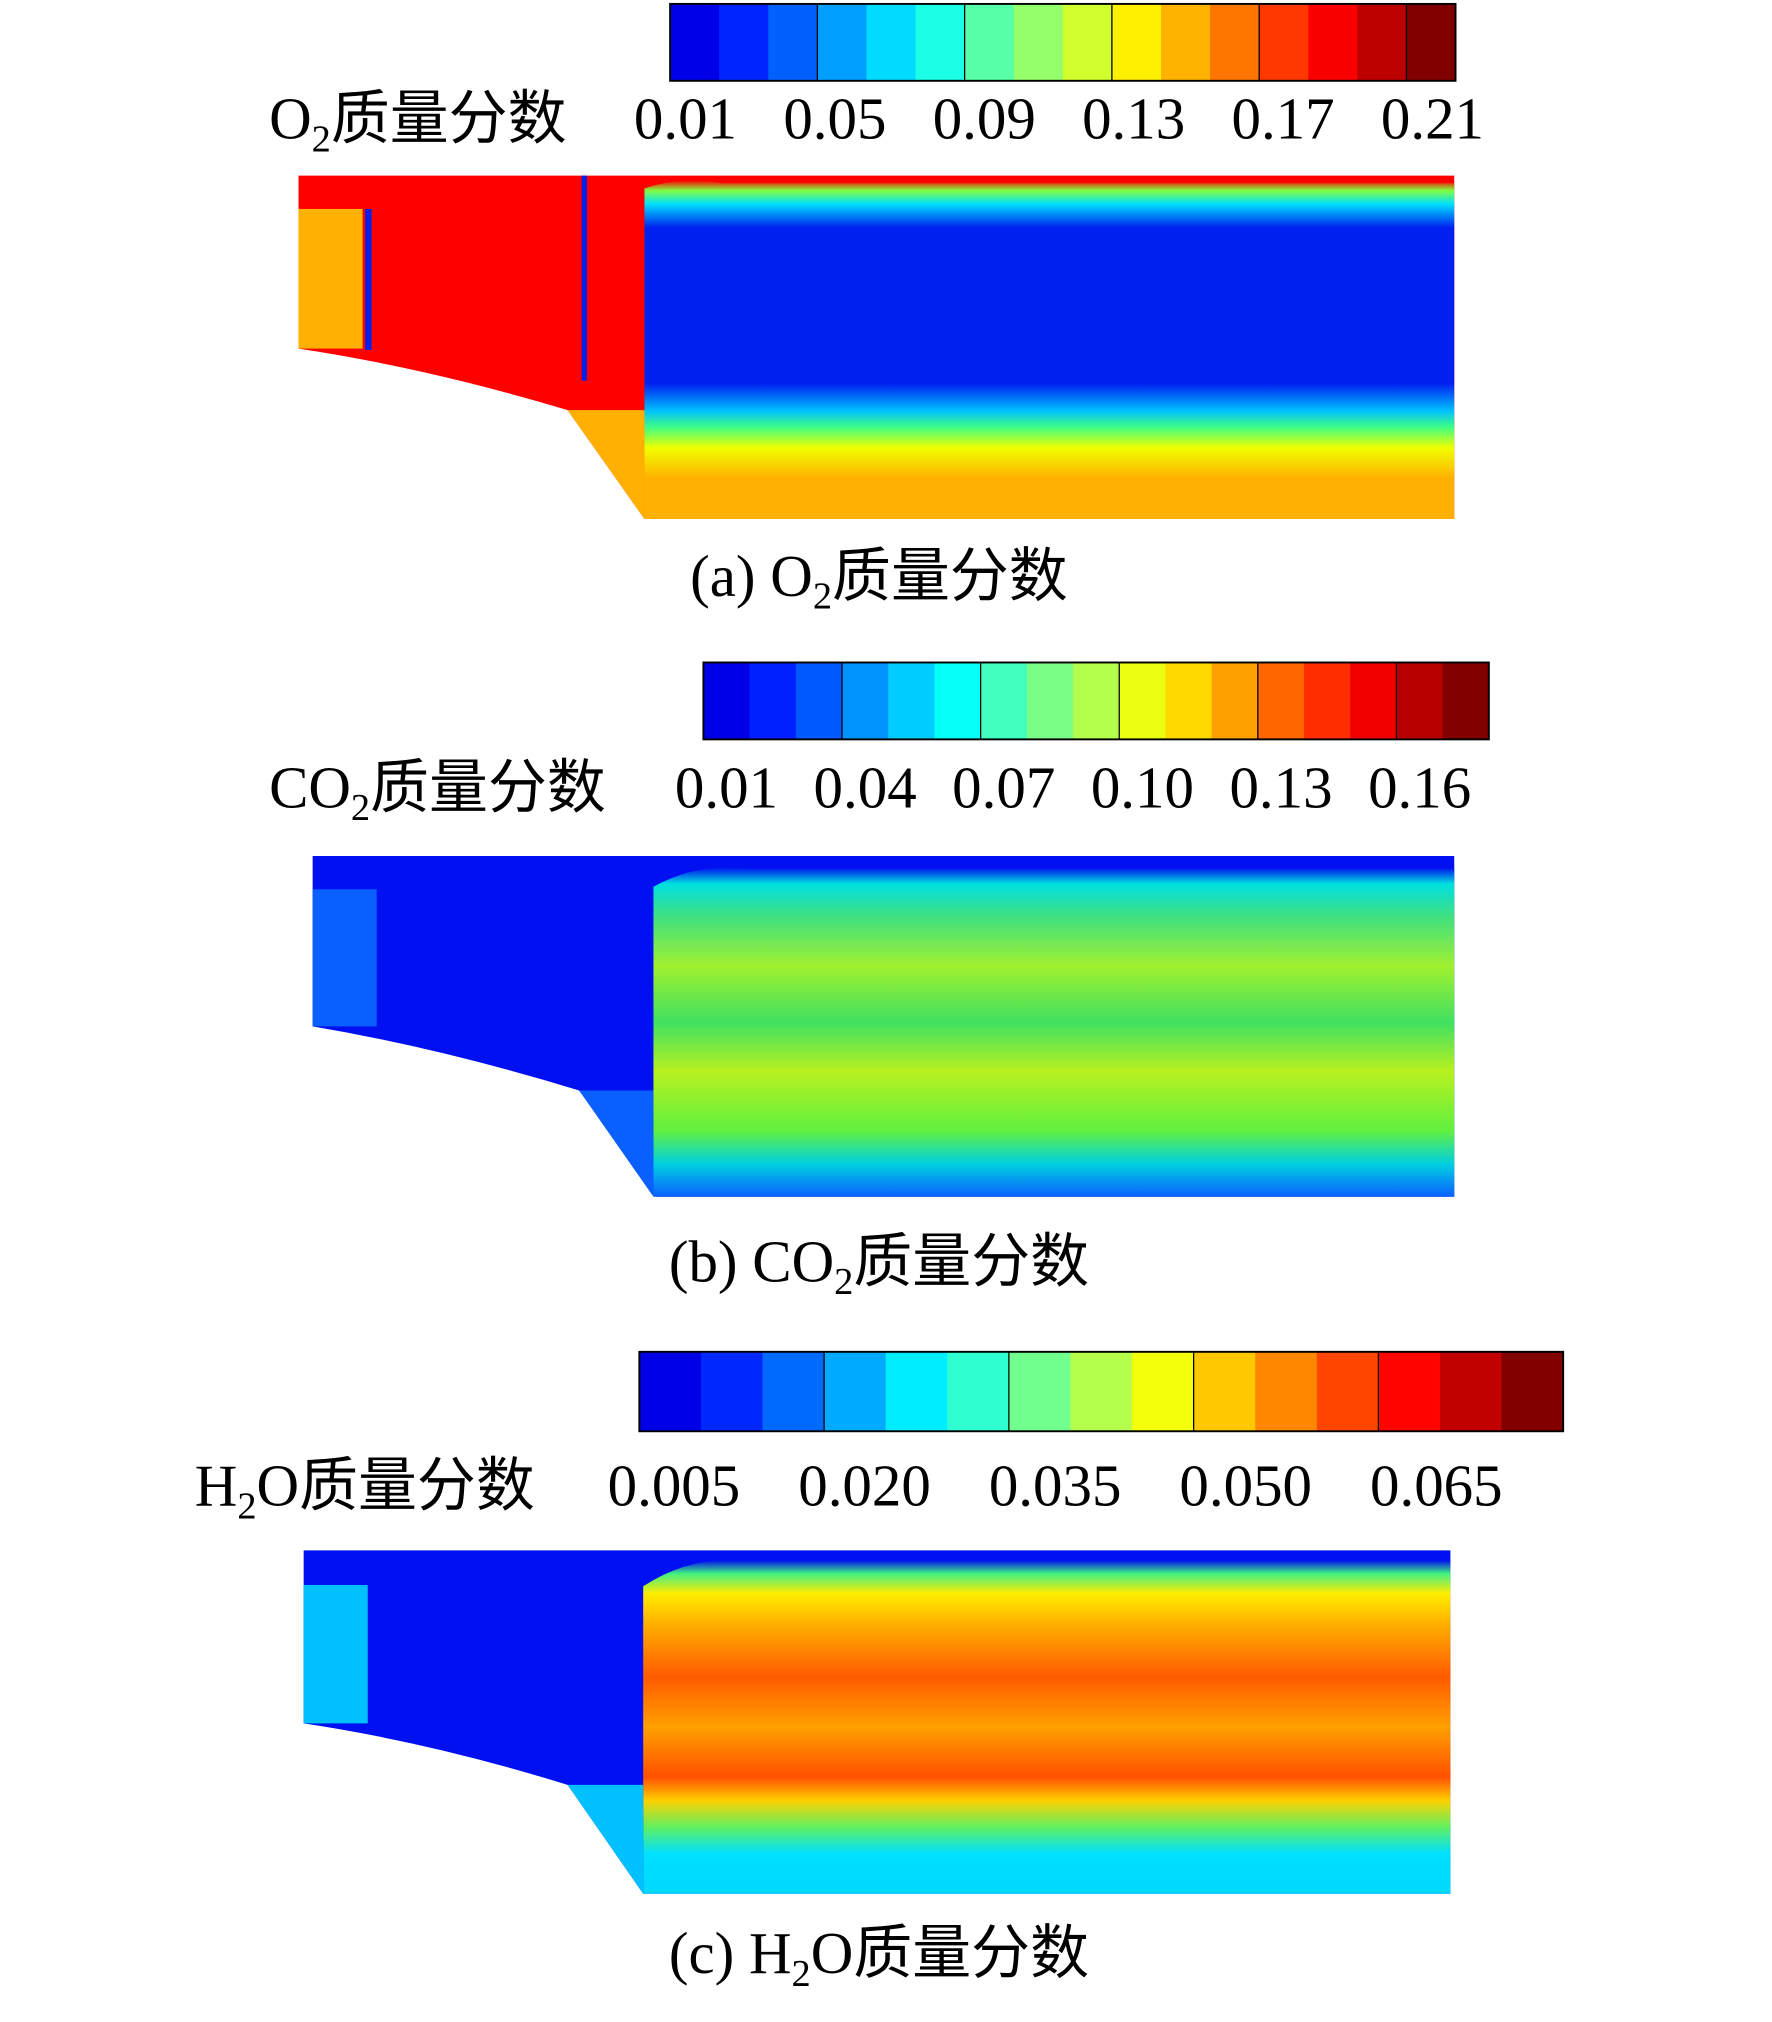 The height and width of the screenshot is (2022, 1772). I want to click on colorbar-tick-label: 0.020, so click(864, 1486).